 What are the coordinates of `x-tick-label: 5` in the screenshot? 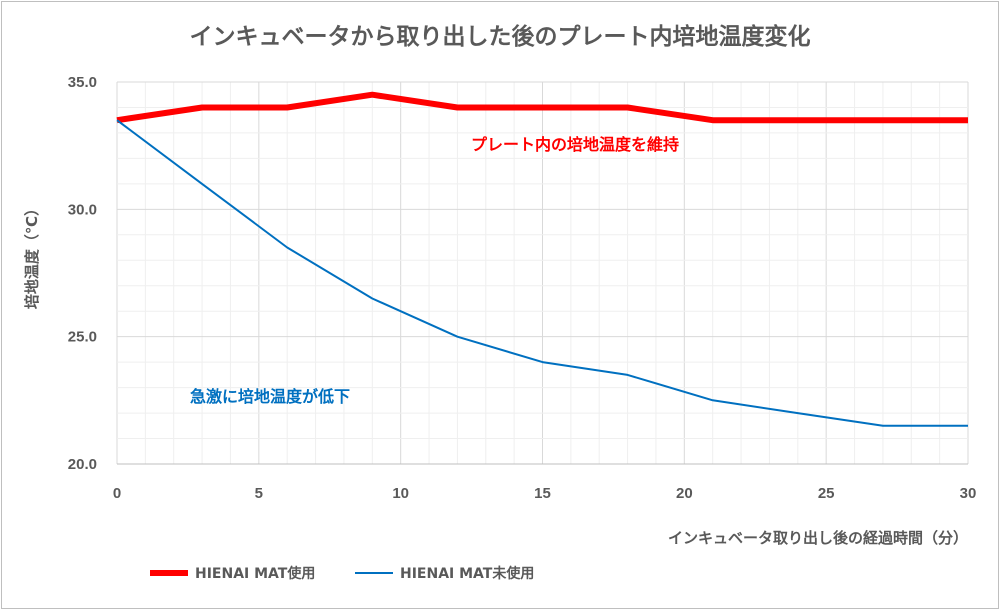 It's located at (259, 493).